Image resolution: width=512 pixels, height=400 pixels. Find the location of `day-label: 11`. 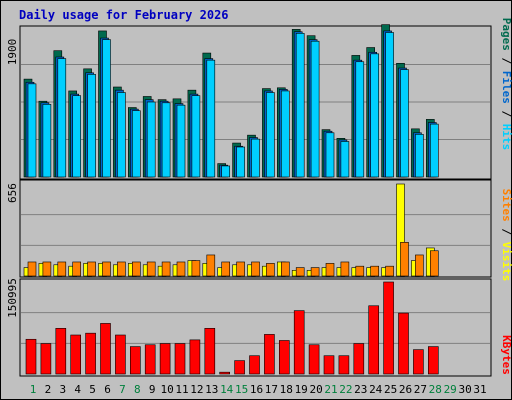

day-label: 11 is located at coordinates (181, 389).